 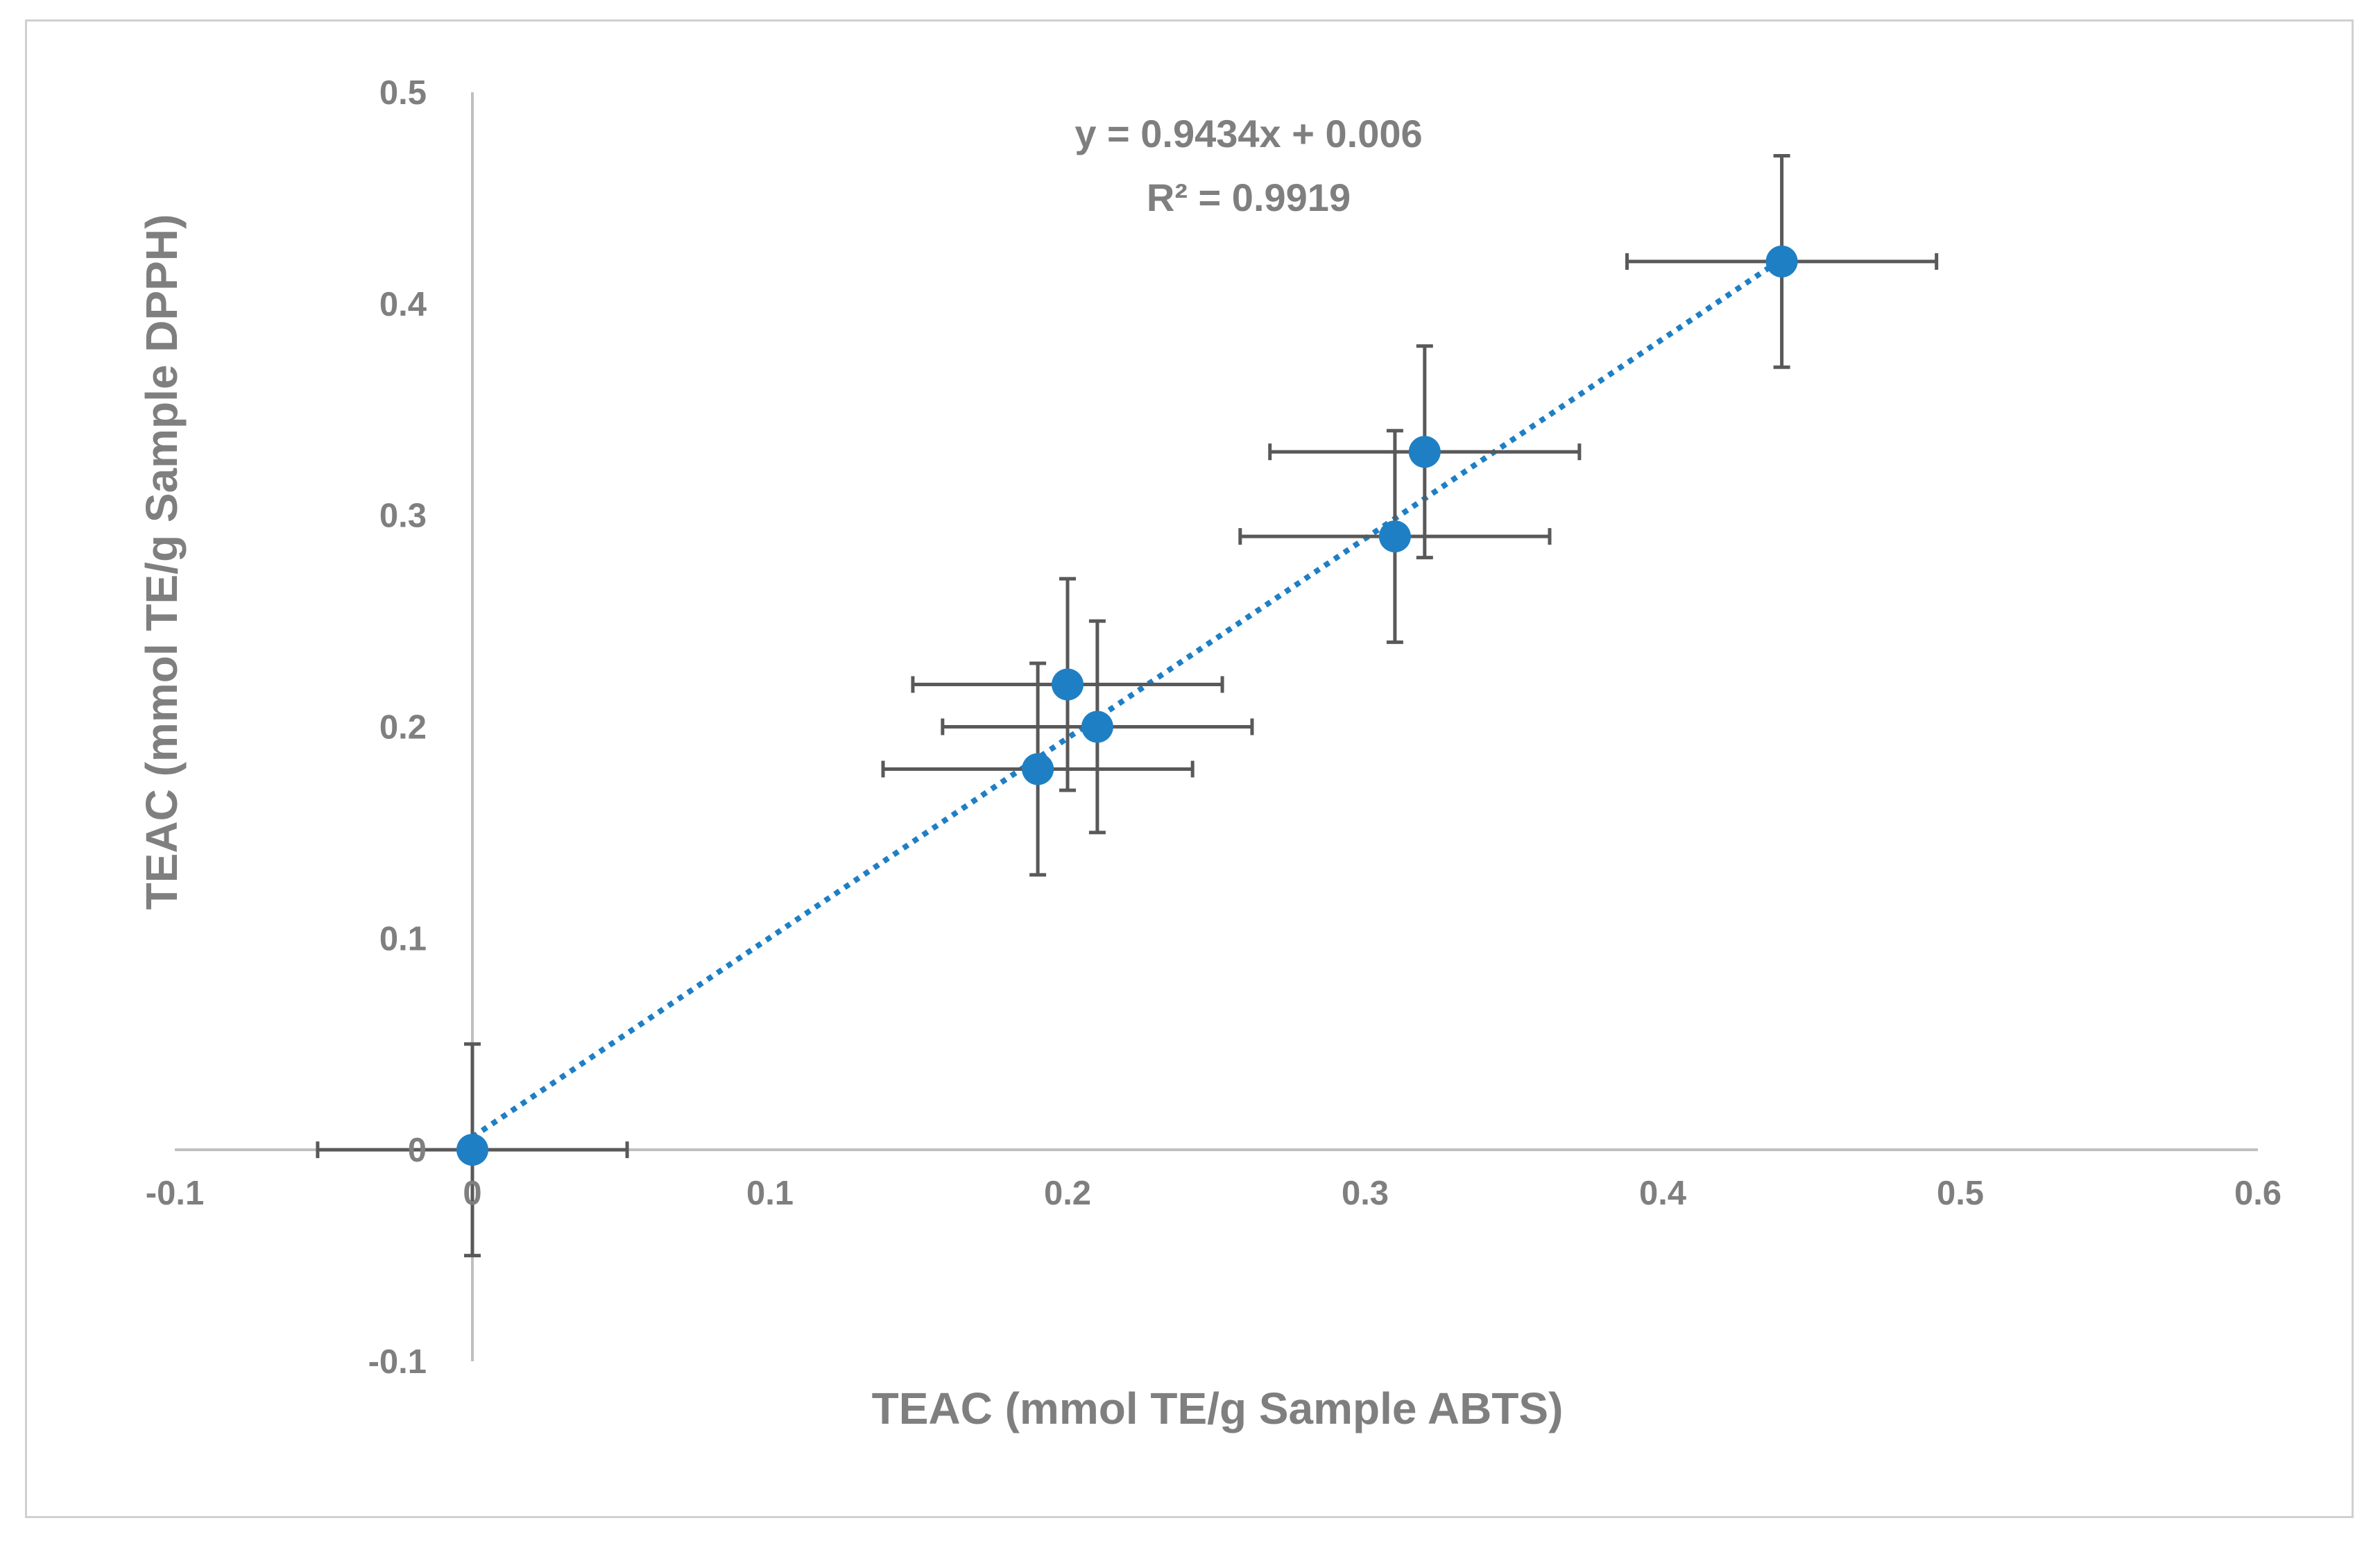 What do you see at coordinates (1662, 1193) in the screenshot?
I see `x-tick-label: 0.4` at bounding box center [1662, 1193].